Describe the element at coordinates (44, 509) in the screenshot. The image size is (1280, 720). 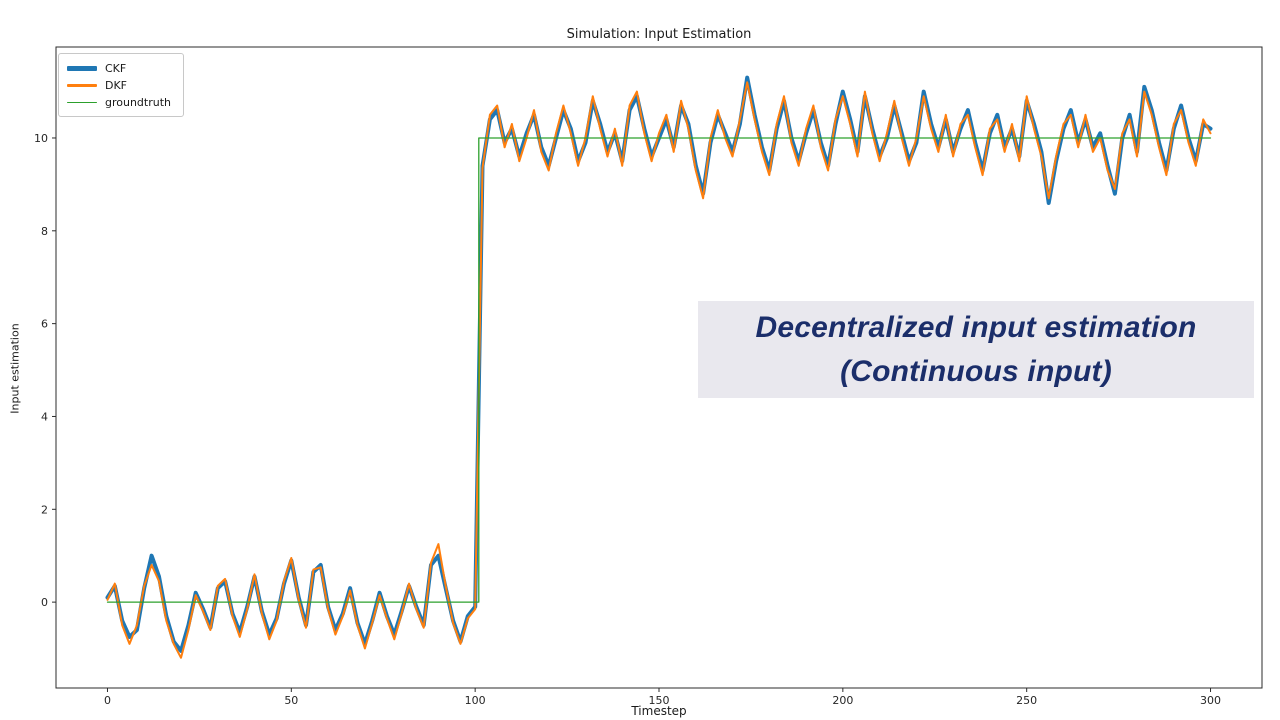
I see `y-tick-label: 2` at that location.